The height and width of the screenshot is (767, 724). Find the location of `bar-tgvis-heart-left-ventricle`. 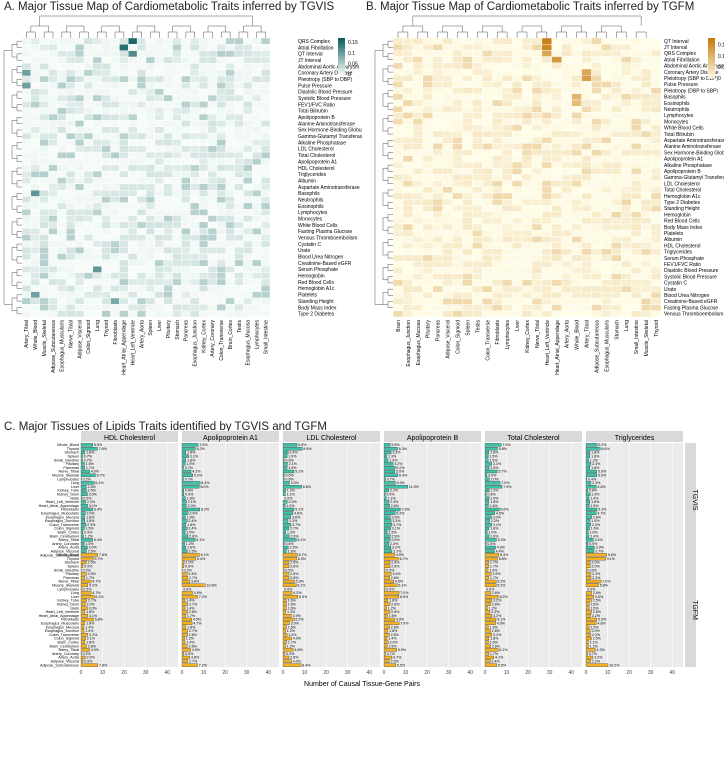

bar-tgvis-heart-left-ventricle is located at coordinates (386, 502).